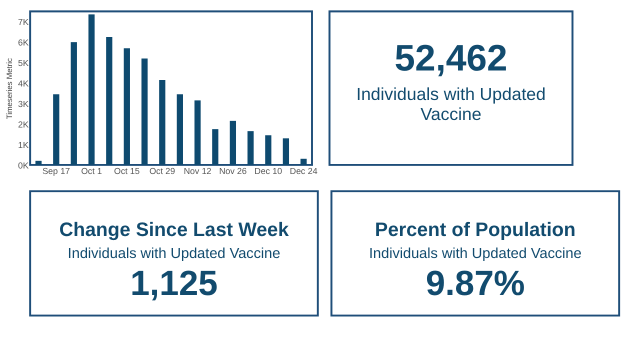 The image size is (624, 355). What do you see at coordinates (268, 171) in the screenshot?
I see `x-tick-label: Dec 10` at bounding box center [268, 171].